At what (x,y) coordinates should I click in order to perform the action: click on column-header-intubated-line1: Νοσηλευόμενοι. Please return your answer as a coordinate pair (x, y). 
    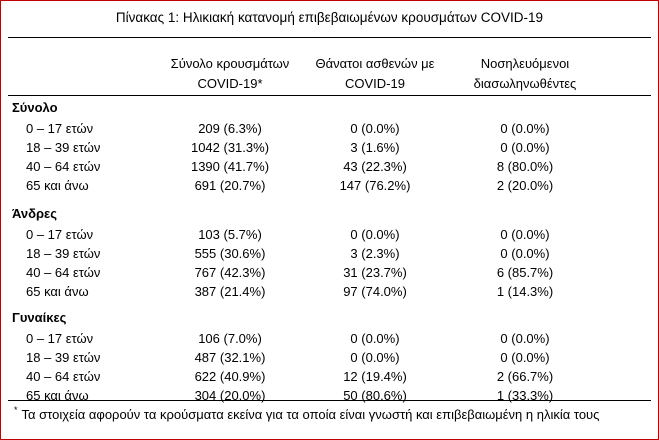
    Looking at the image, I should click on (525, 63).